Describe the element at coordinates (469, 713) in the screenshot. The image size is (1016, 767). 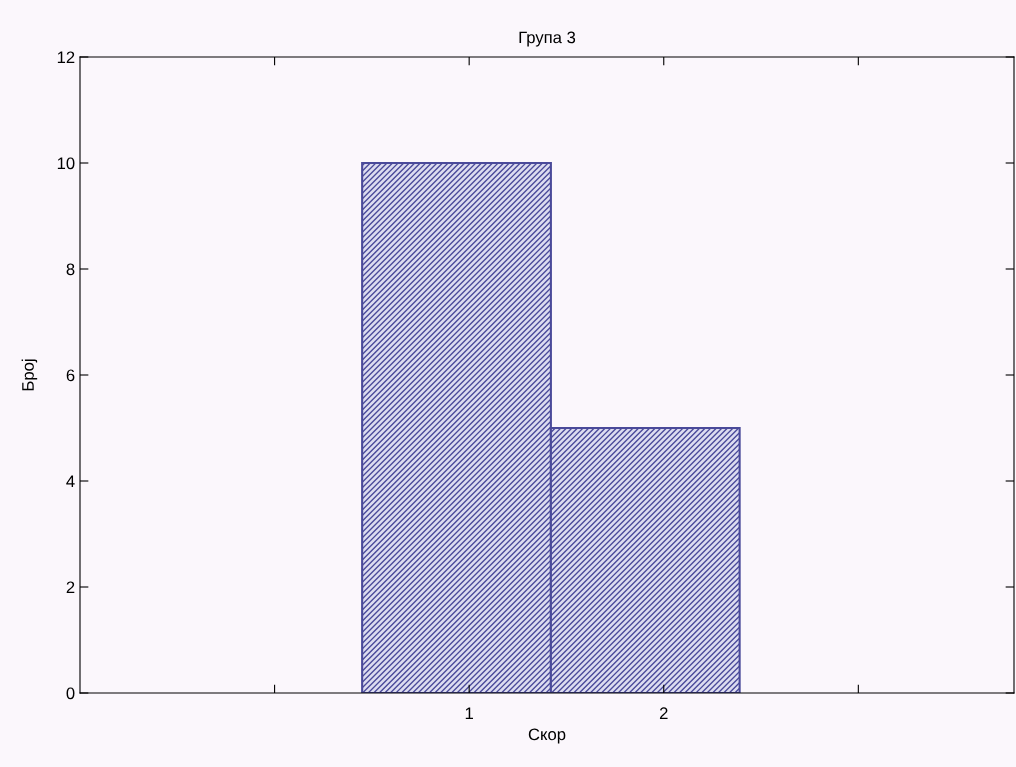
I see `x-tick-label: 1` at that location.